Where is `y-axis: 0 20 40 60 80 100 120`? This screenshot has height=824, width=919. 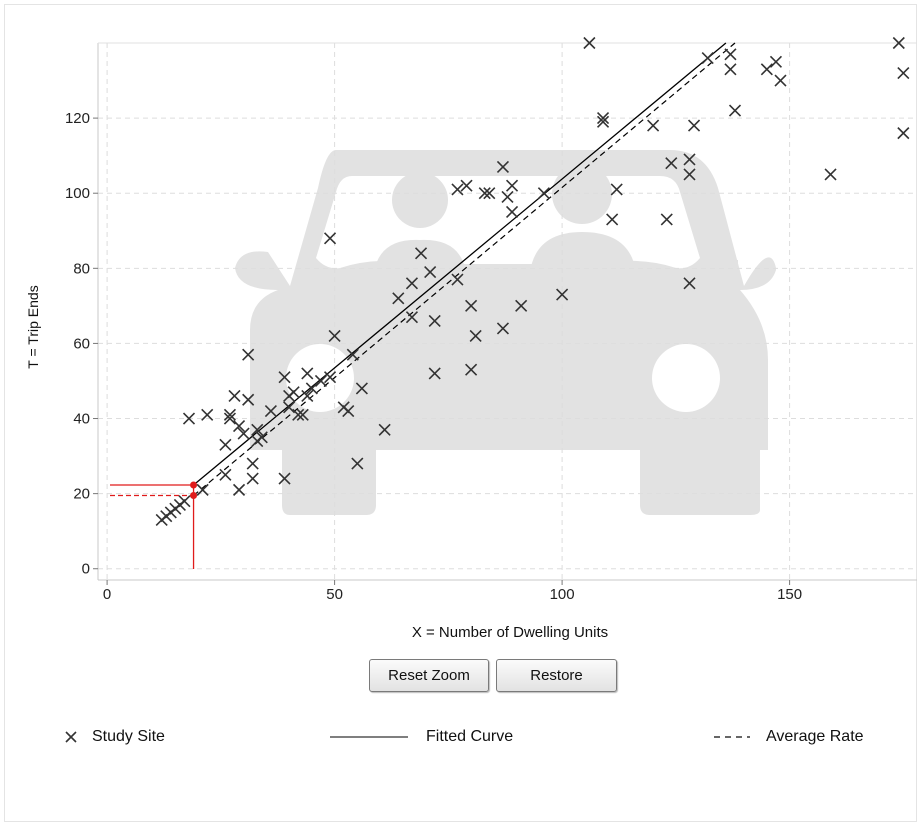
y-axis: 0 20 40 60 80 100 120 is located at coordinates (81, 344).